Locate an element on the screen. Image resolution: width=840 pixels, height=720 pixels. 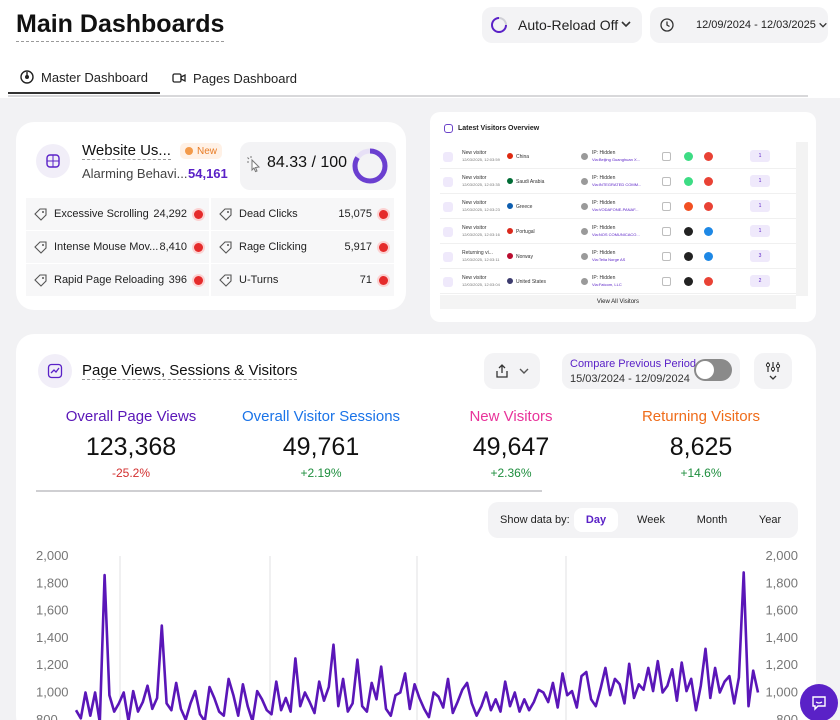
device-icon is located at coordinates (666, 231).